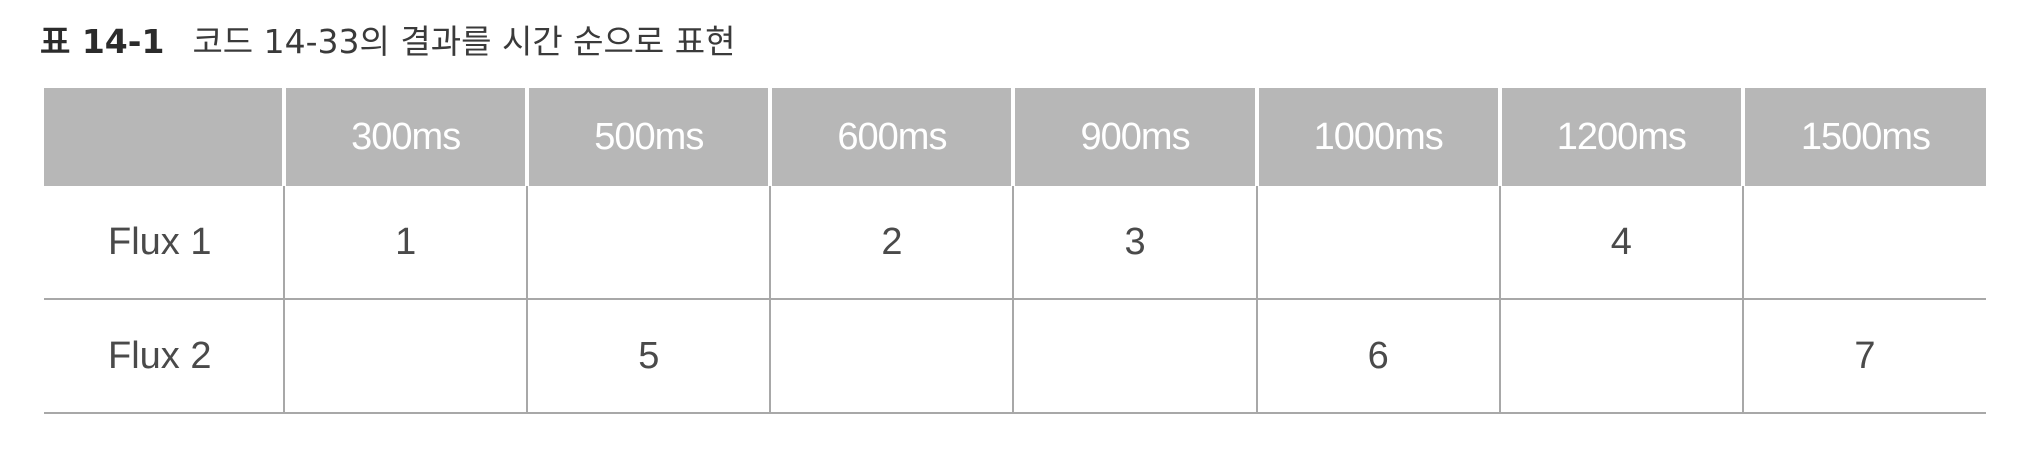 The width and height of the screenshot is (2026, 470). I want to click on header-cell-500ms: 500ms, so click(648, 137).